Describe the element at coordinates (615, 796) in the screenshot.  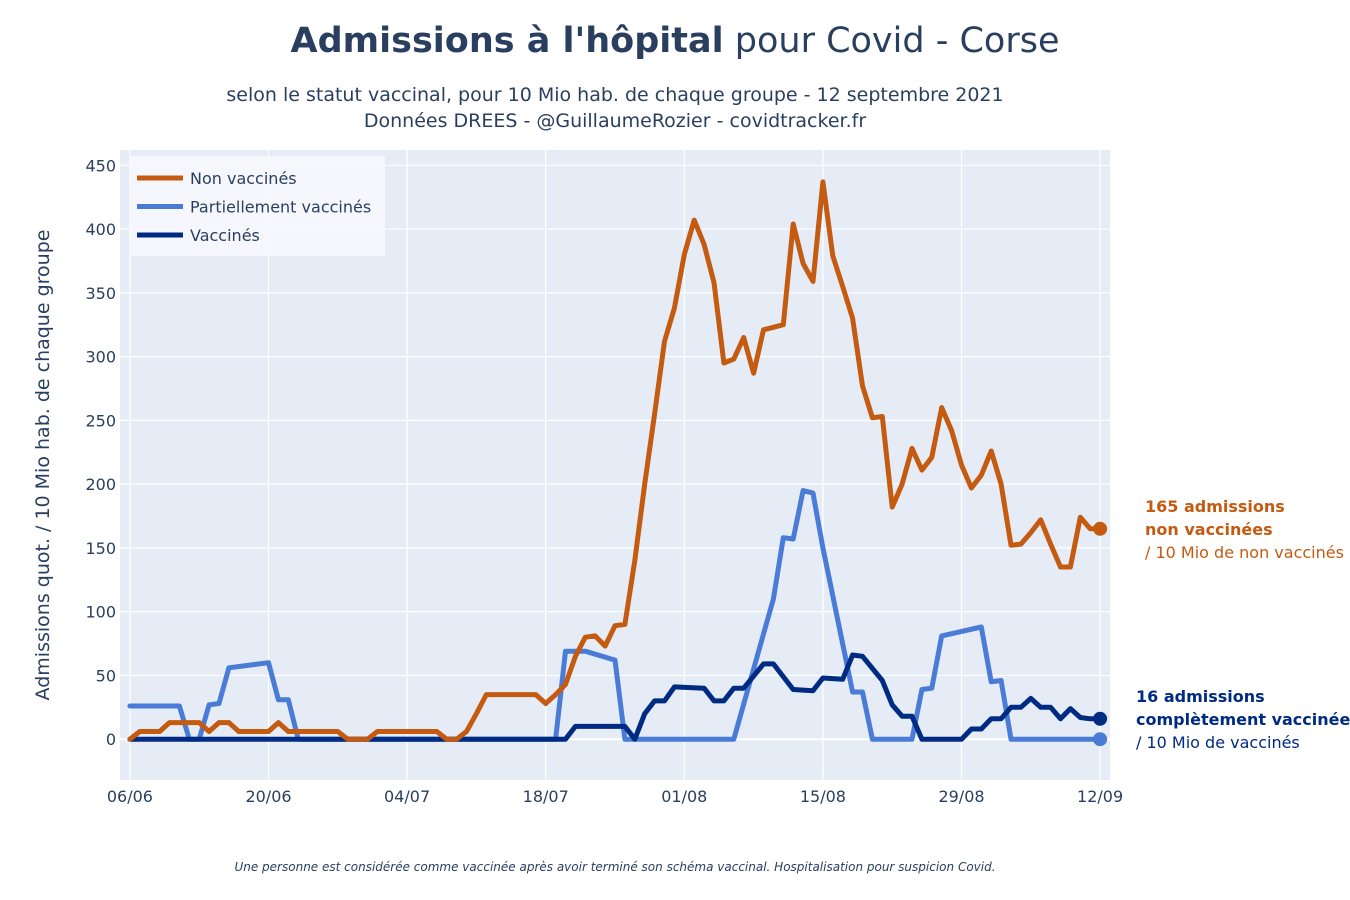
I see `x-tick-labels: 06/06 20/06 04/07 18/07 01/08 15/08 29/08 12/09` at that location.